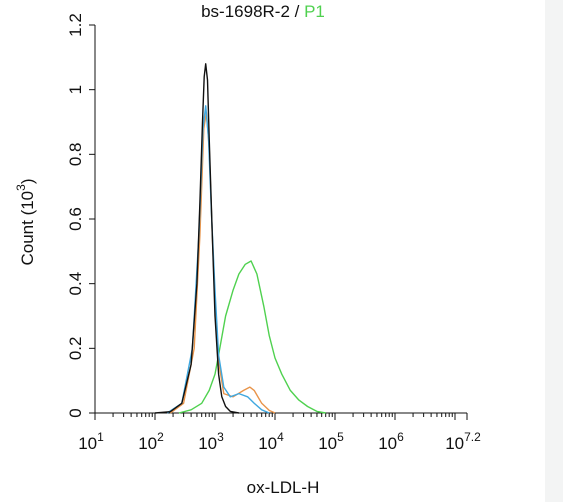  I want to click on x-tick-label: 107.2, so click(463, 441).